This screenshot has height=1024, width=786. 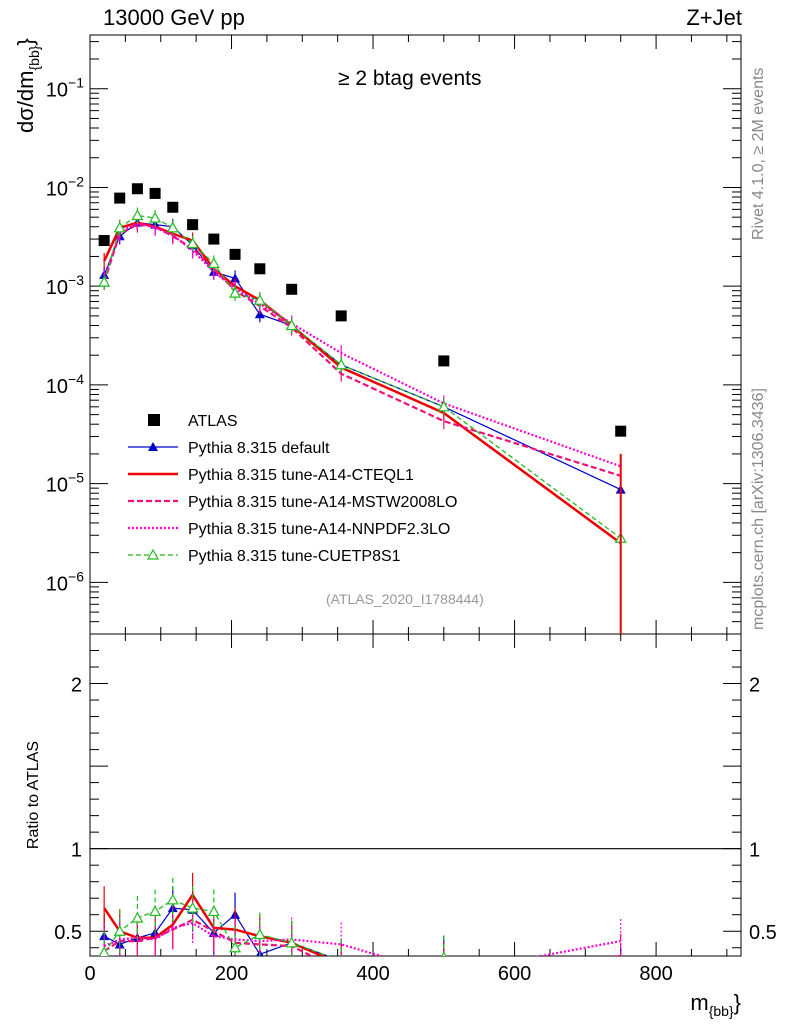 I want to click on ratio-y-tick-label: 2, so click(x=76, y=686).